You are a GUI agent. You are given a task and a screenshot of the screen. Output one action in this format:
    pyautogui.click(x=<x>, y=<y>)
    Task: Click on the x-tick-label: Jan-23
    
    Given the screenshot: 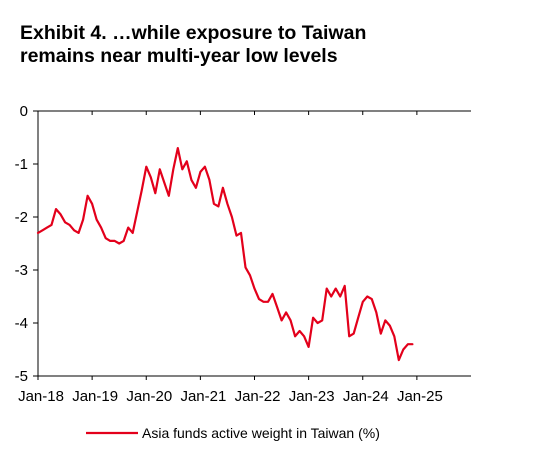 What is the action you would take?
    pyautogui.click(x=312, y=396)
    